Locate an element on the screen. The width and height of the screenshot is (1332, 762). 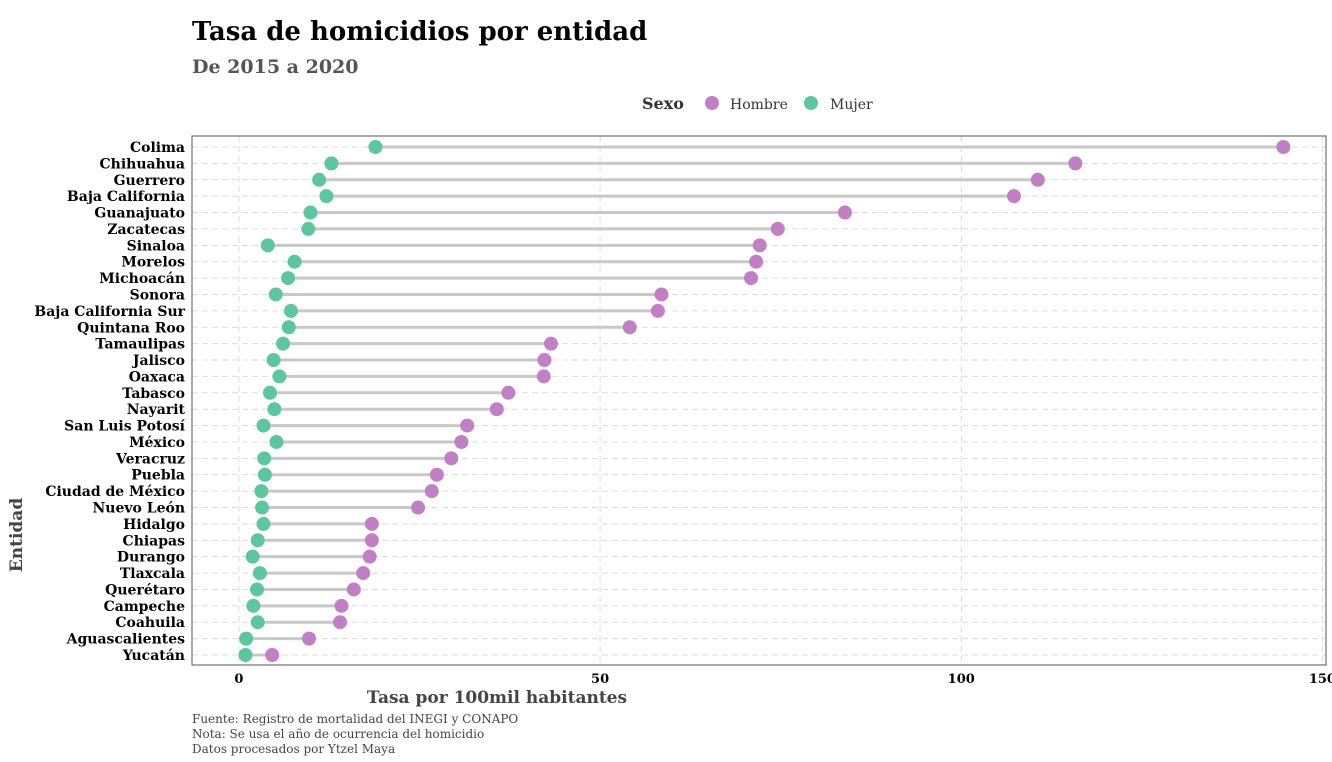
category-label-ciudad-de-mexico: Ciudad de México is located at coordinates (115, 492).